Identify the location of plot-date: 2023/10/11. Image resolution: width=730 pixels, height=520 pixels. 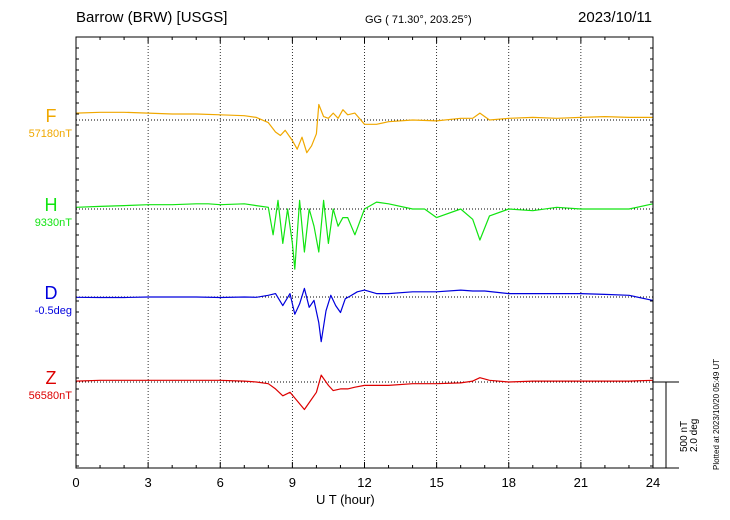
(615, 17).